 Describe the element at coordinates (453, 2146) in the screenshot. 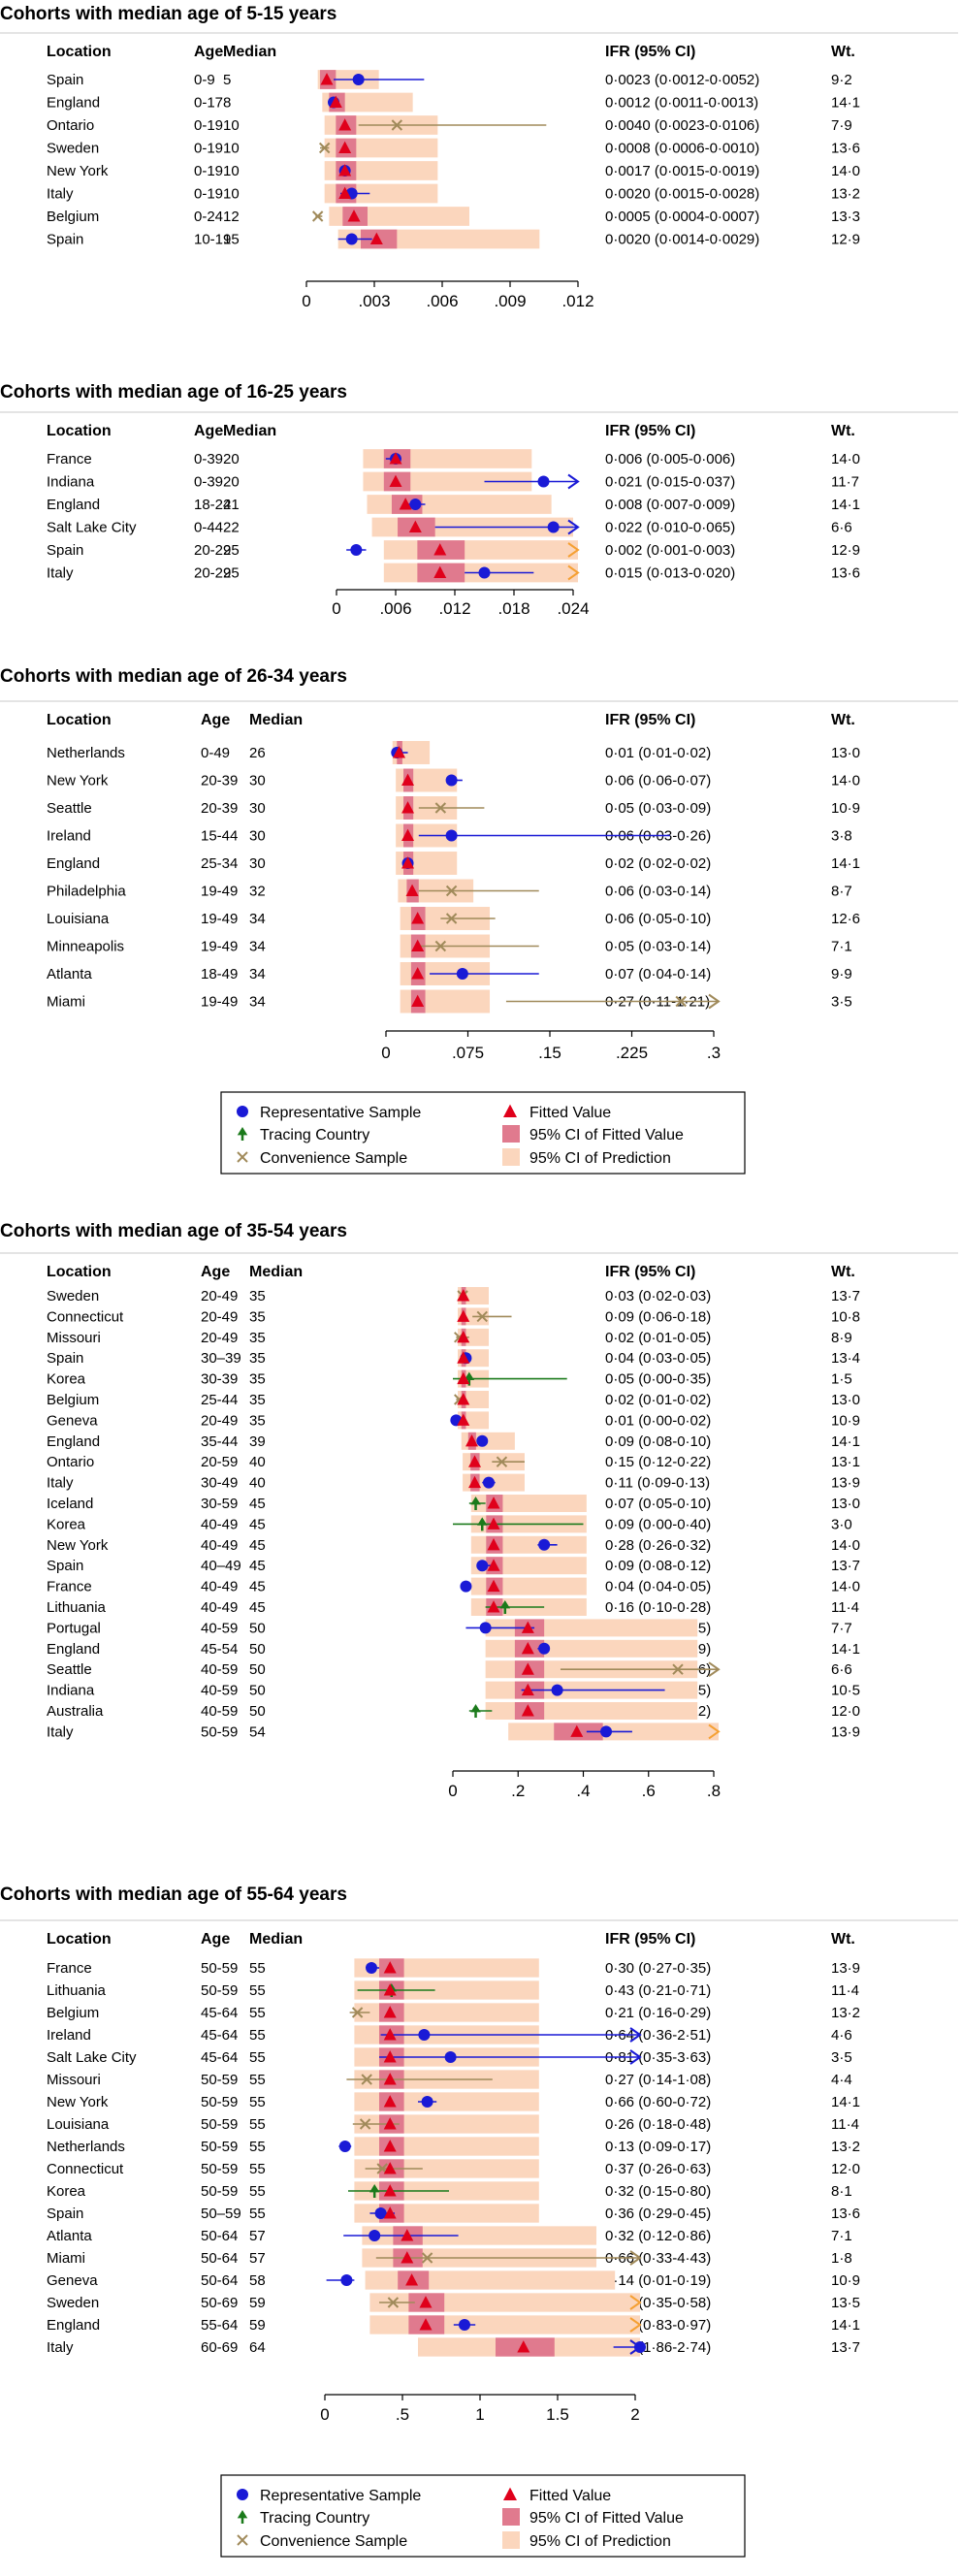

I see `data-row: Netherlands 50-59 55 0·13 (0·09-0·17) 13·2` at that location.